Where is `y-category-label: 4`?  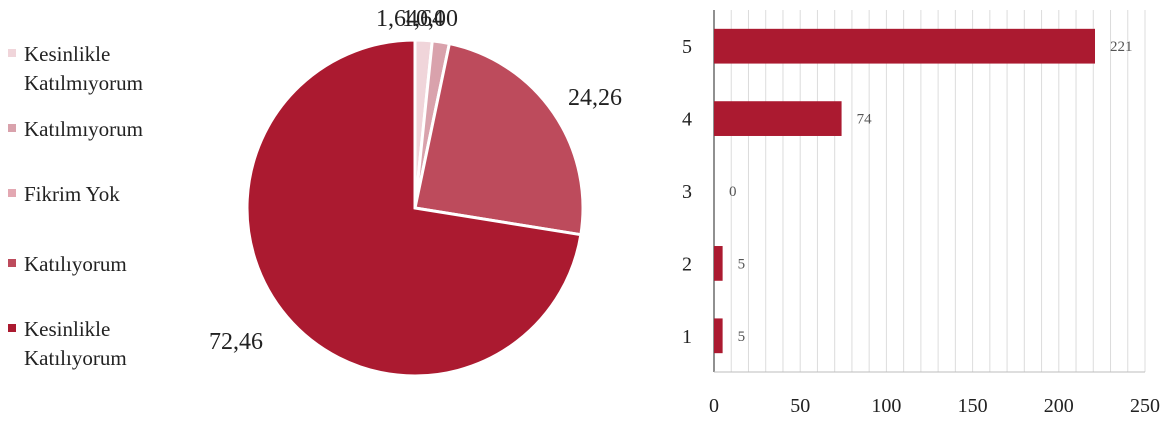 y-category-label: 4 is located at coordinates (687, 120).